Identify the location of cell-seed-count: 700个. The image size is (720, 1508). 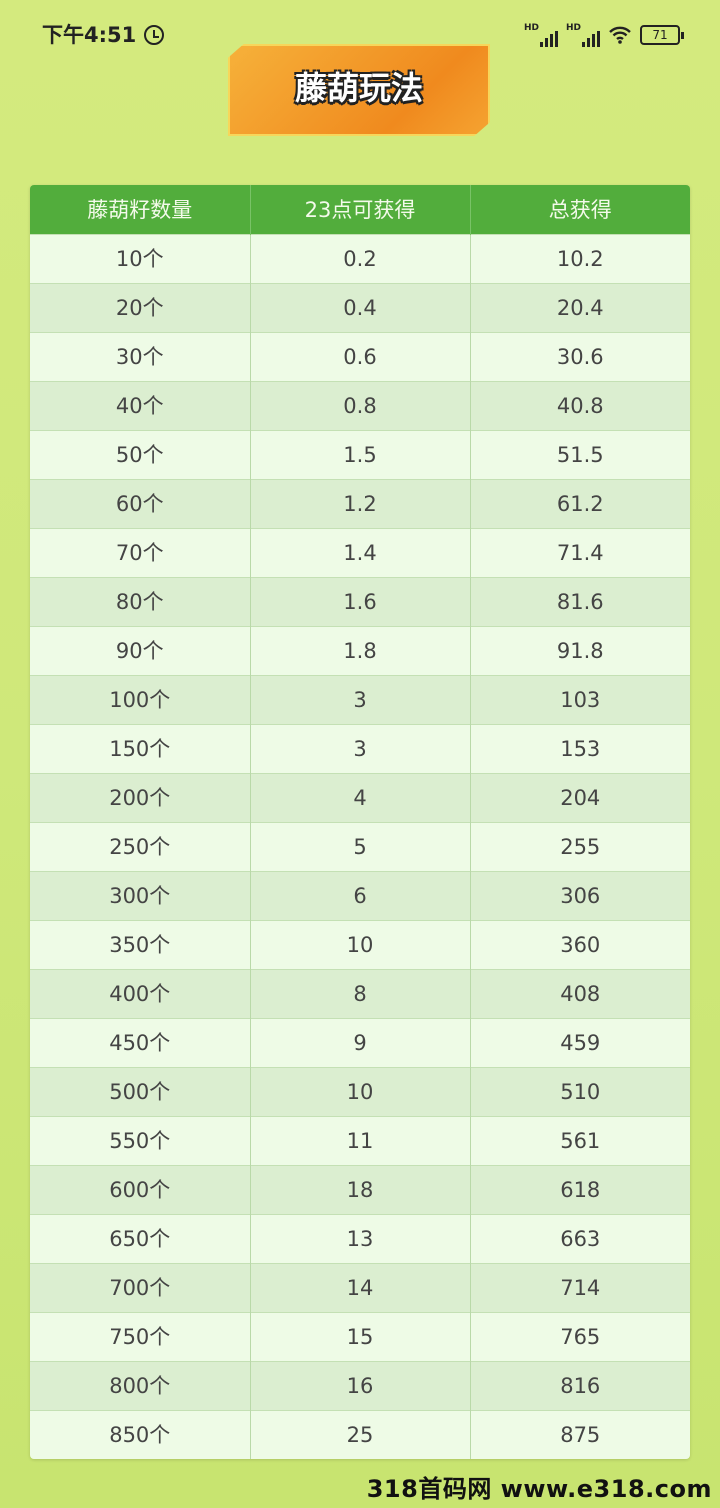
(140, 1288).